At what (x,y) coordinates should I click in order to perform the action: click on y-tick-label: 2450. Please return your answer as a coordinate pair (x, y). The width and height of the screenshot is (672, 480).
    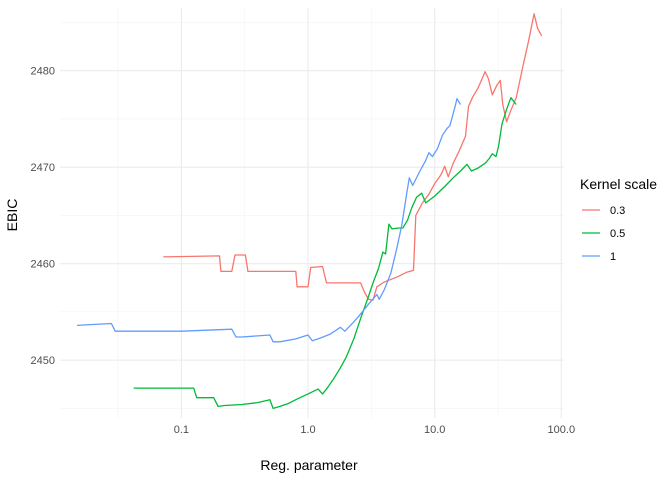
    Looking at the image, I should click on (43, 361).